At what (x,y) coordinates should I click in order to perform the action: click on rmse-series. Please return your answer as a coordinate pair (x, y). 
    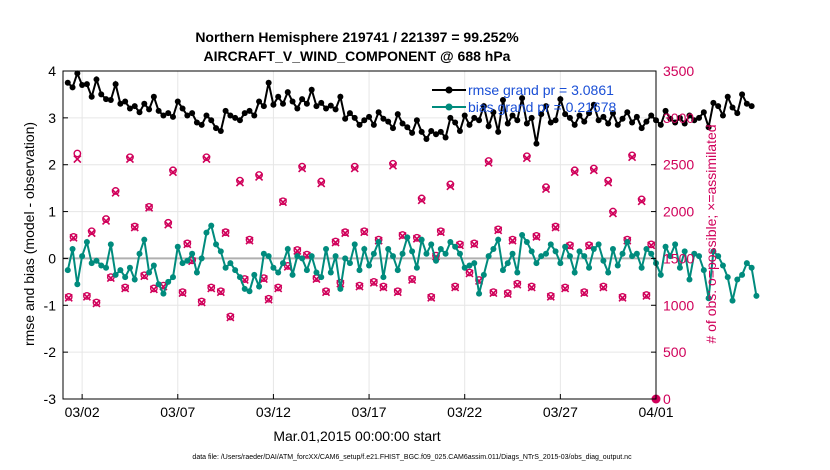
    Looking at the image, I should click on (409, 108).